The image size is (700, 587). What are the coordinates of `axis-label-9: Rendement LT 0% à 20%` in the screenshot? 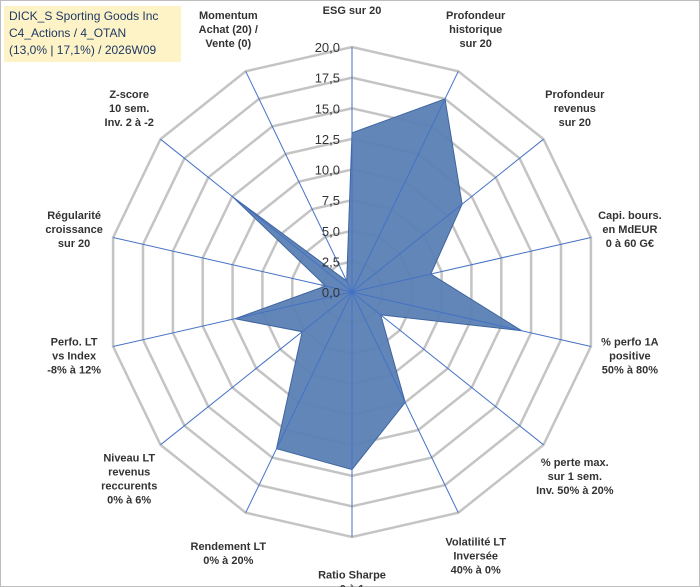 It's located at (229, 554).